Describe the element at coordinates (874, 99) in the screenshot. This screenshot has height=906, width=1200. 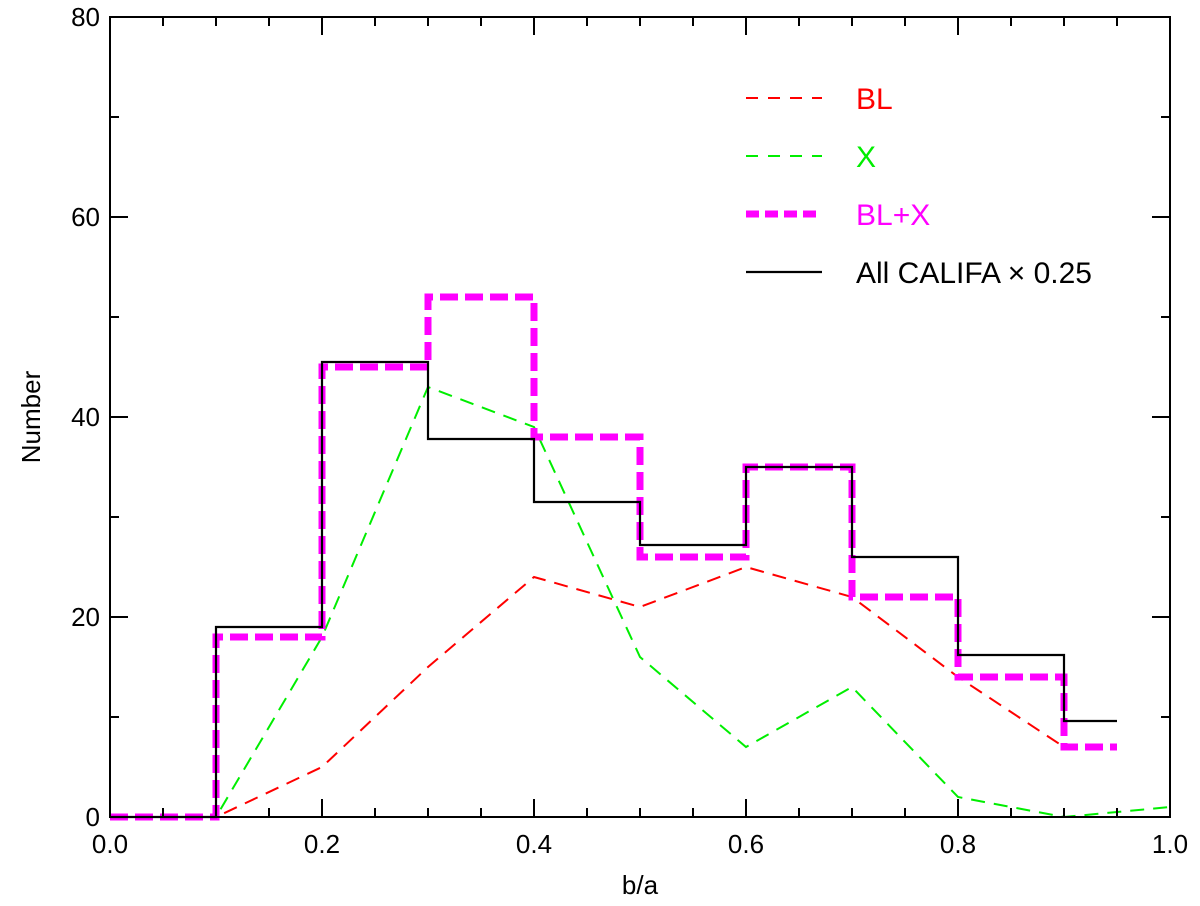
I see `legend-label: BL` at that location.